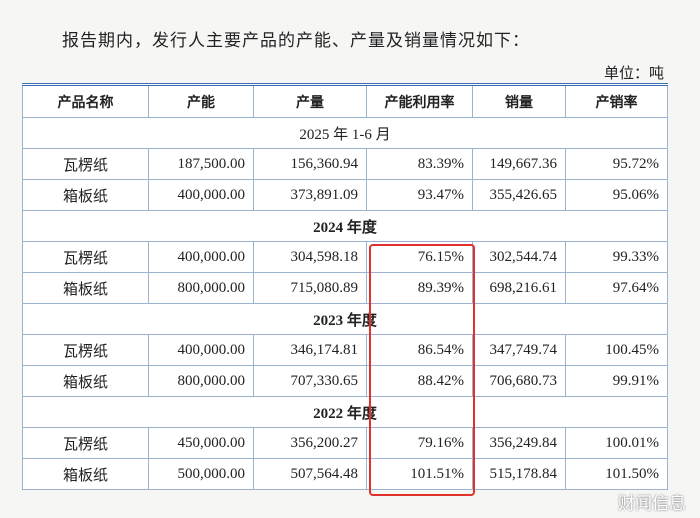 Image resolution: width=700 pixels, height=518 pixels. I want to click on cell-value: 347,749.74, so click(519, 350).